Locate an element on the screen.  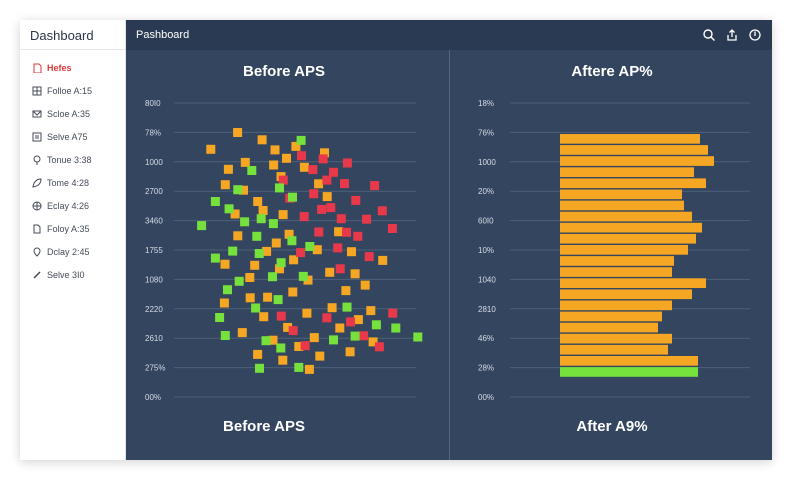
sidebar-item-label: Hefes is located at coordinates (59, 67).